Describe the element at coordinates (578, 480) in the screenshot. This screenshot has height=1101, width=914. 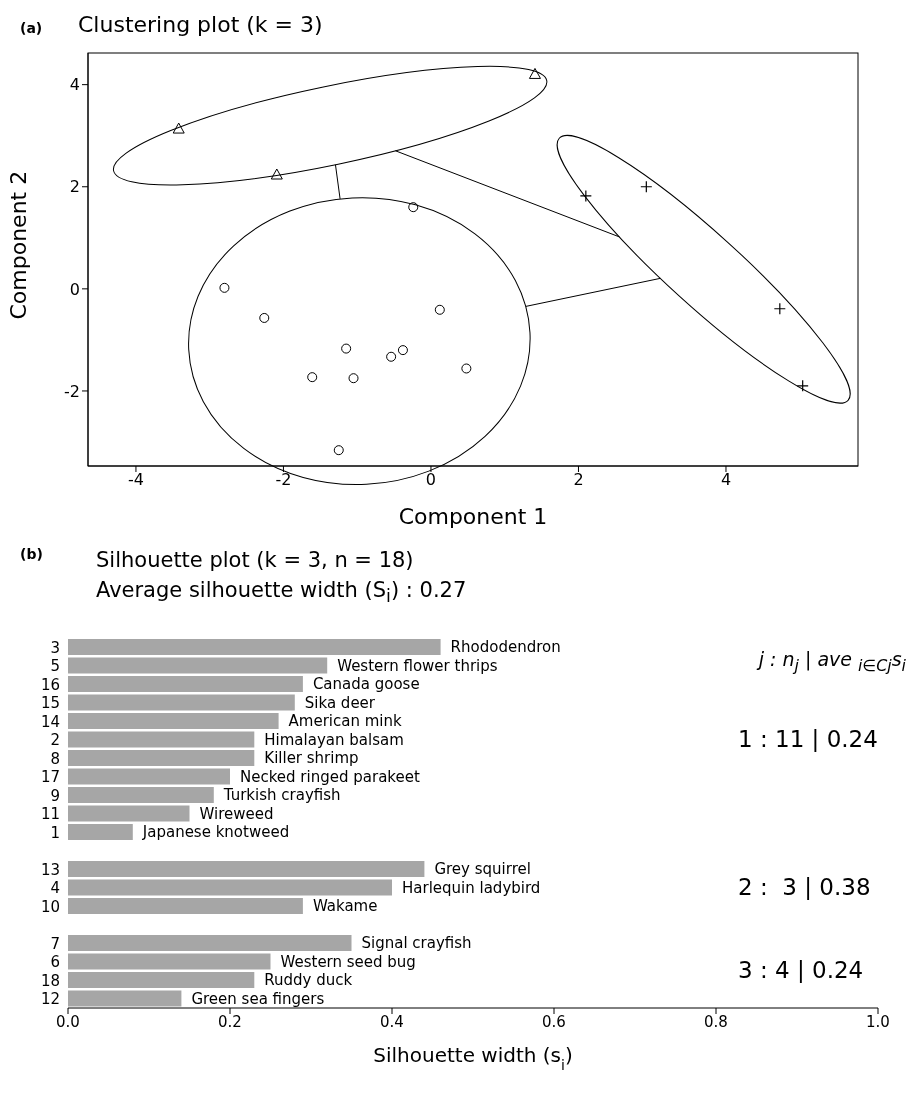
I see `x-tick-label: 2` at that location.